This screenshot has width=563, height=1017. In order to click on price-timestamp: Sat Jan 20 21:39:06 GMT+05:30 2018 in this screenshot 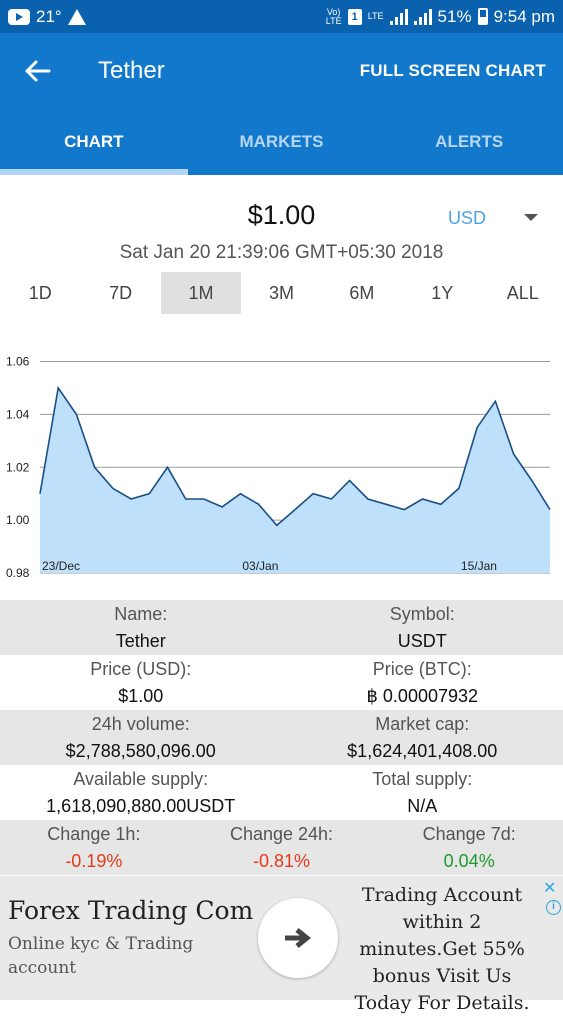, I will do `click(281, 252)`.